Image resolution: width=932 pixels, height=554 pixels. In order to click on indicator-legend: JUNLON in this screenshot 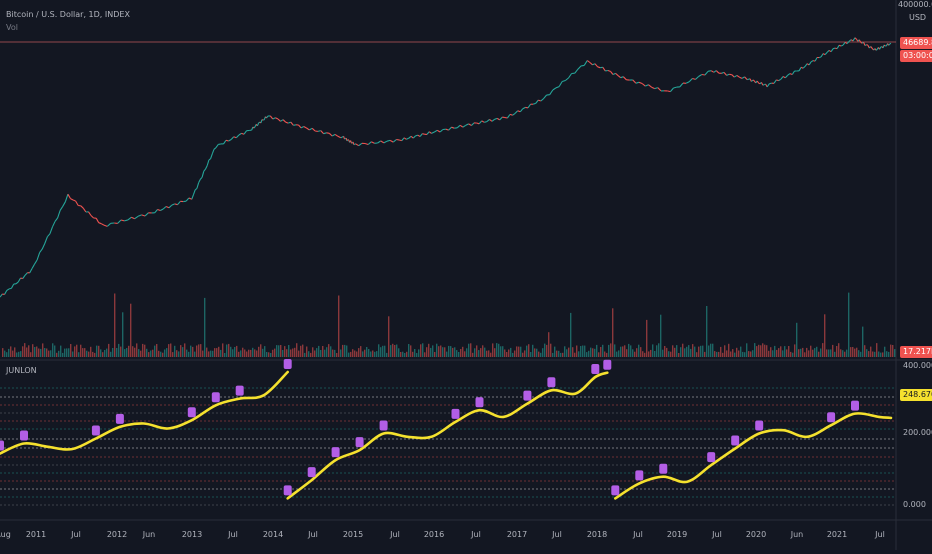, I will do `click(21, 370)`.